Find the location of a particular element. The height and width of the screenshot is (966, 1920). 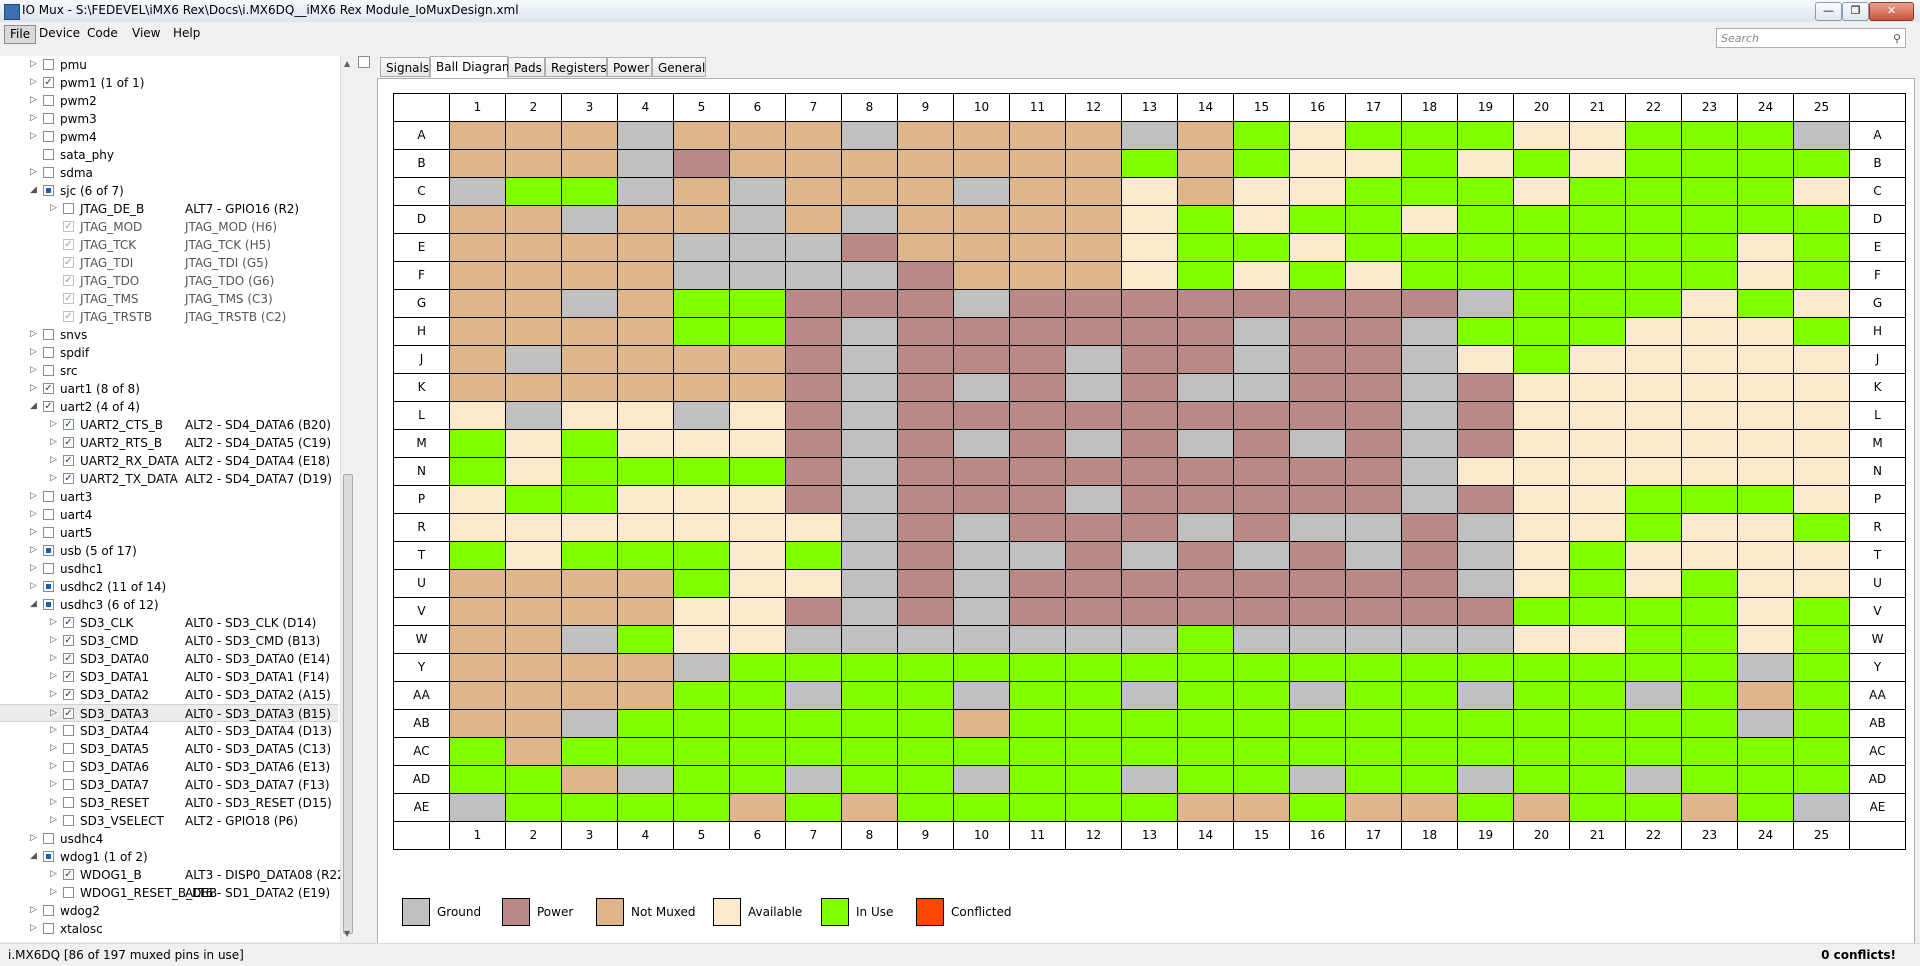

tab-registers: Registers is located at coordinates (576, 67).